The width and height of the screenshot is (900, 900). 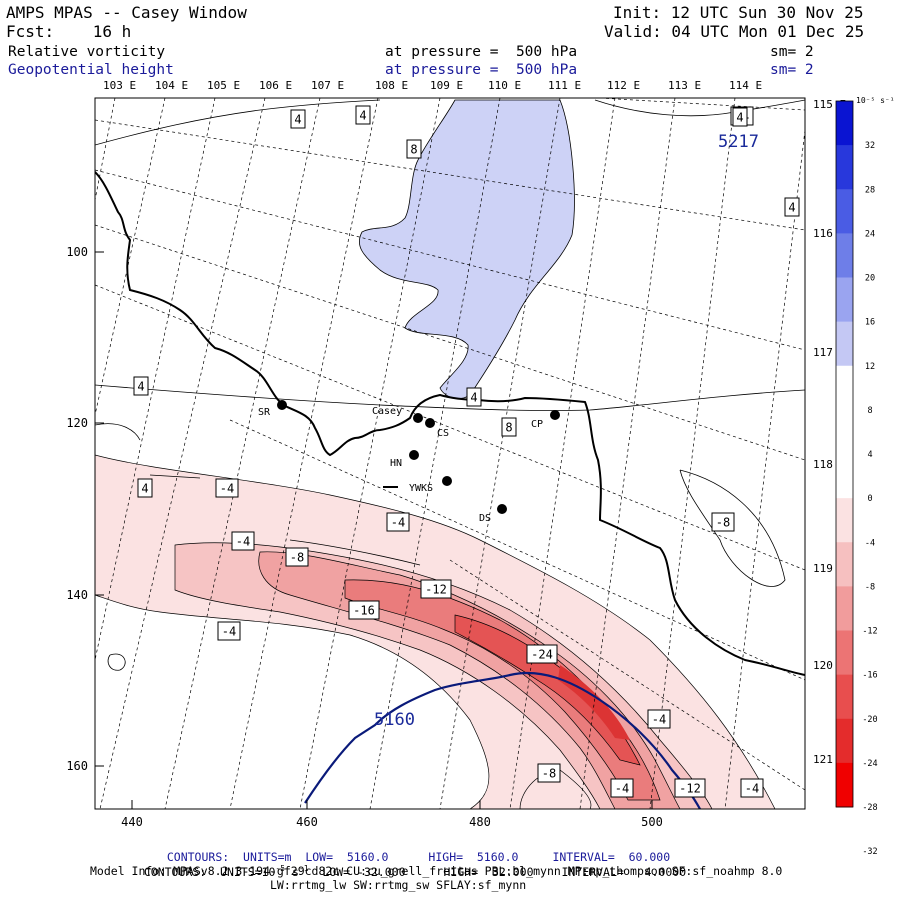 I want to click on colorbar-tick-label: -24, so click(x=869, y=764).